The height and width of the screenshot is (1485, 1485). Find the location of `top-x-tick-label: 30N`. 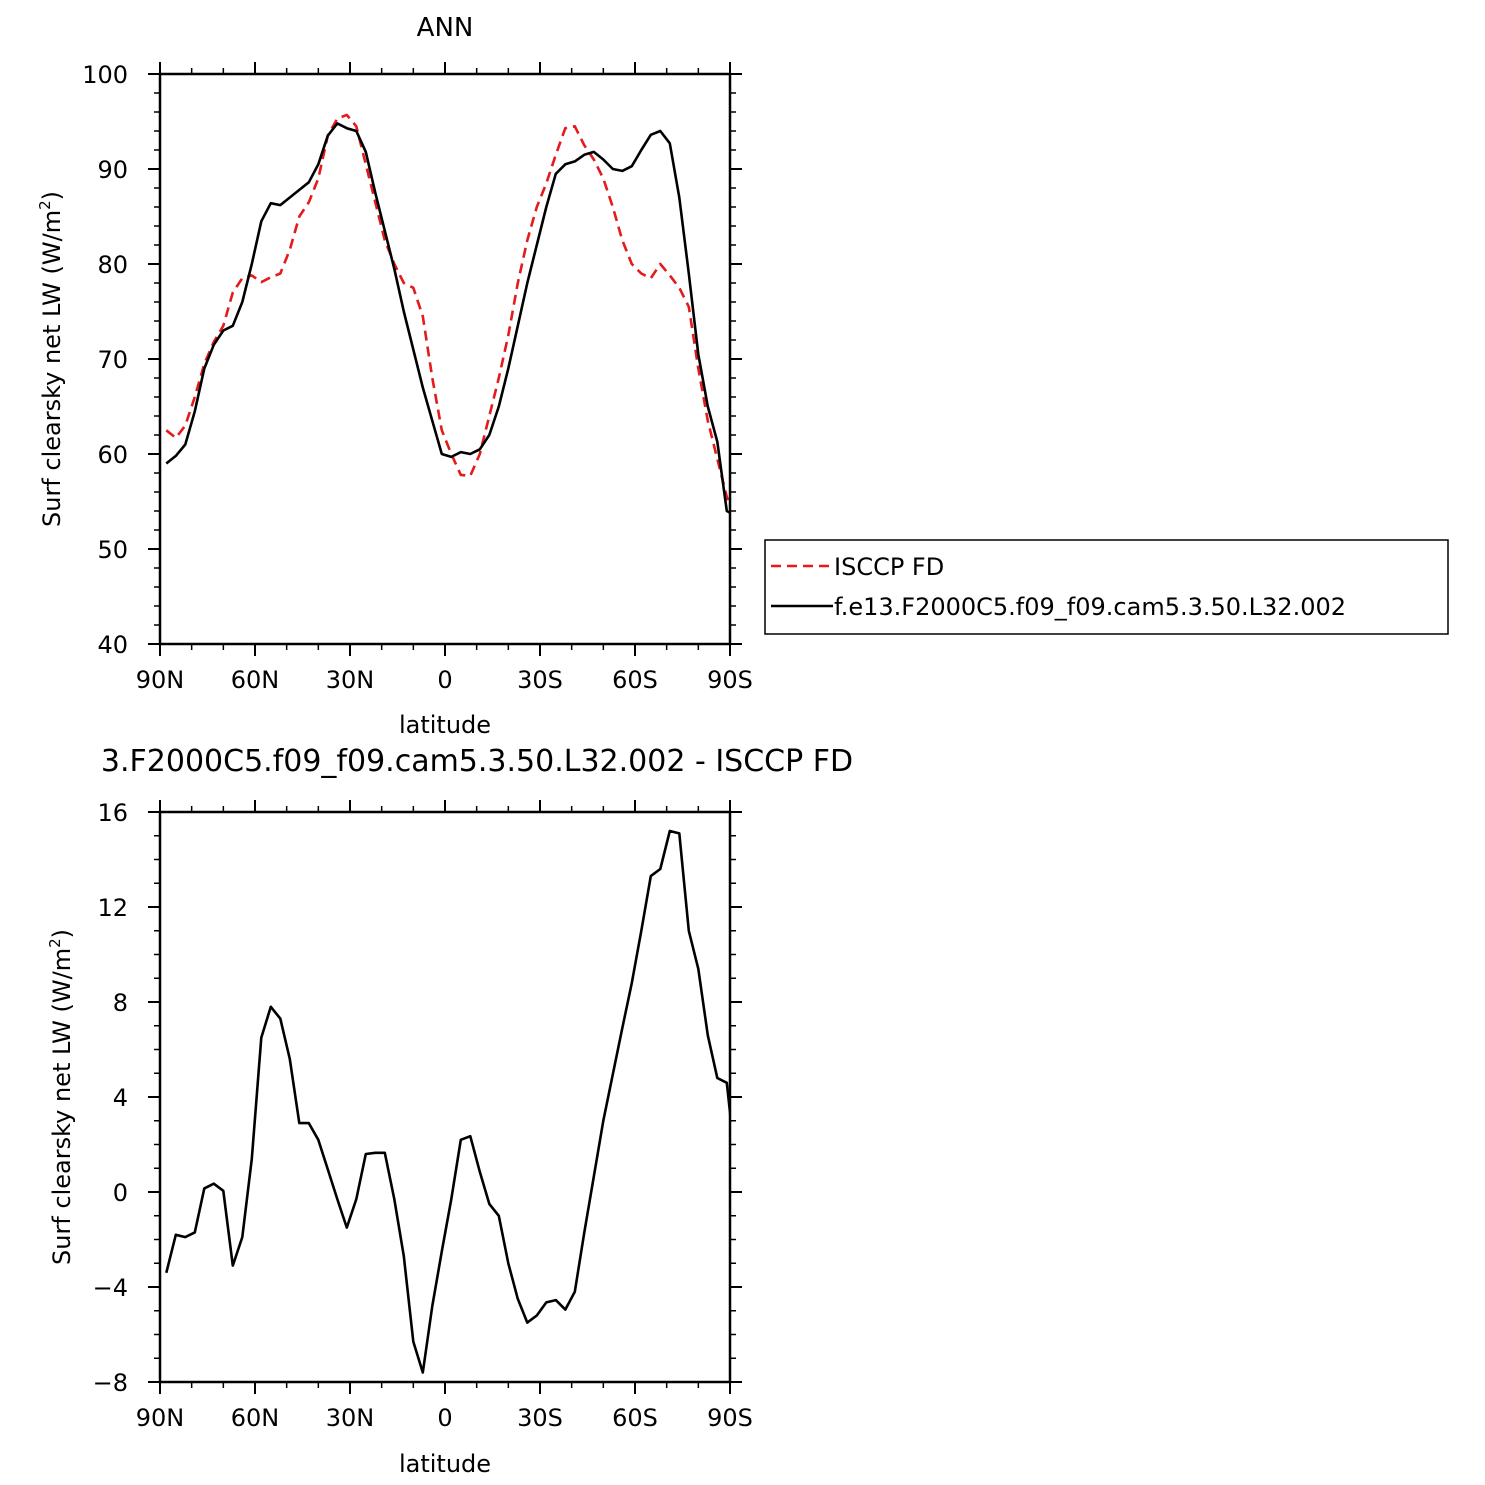

top-x-tick-label: 30N is located at coordinates (350, 680).